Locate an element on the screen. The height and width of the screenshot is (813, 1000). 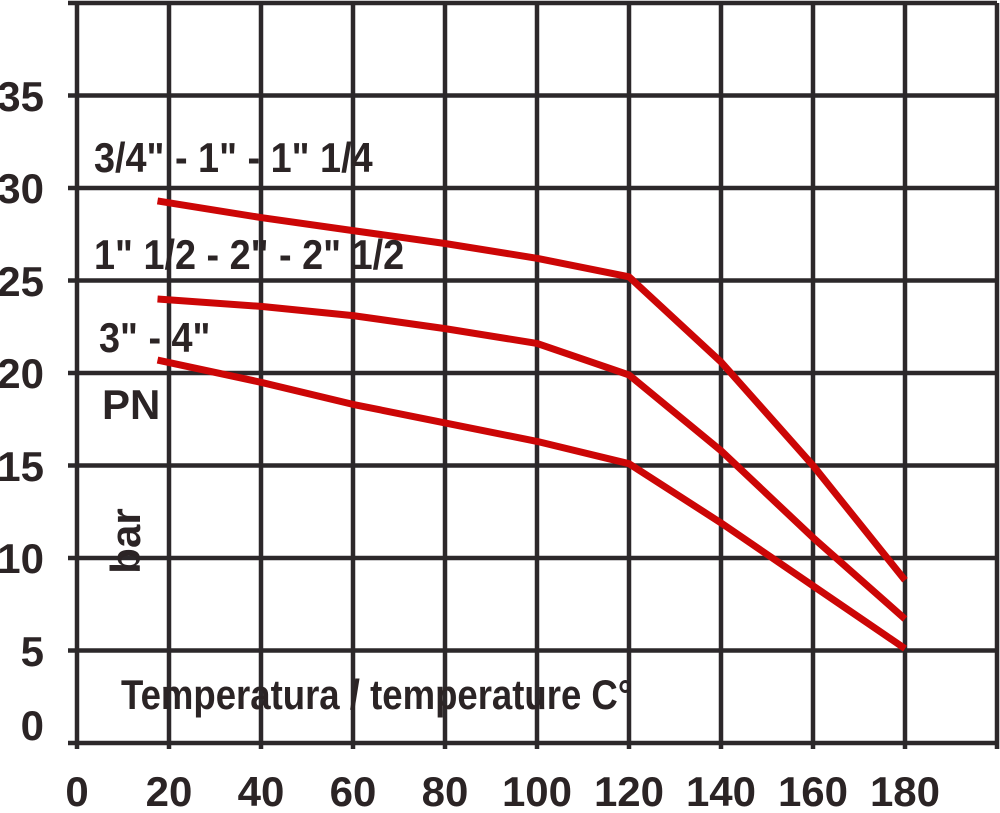
x-tick-label: 40 is located at coordinates (261, 790).